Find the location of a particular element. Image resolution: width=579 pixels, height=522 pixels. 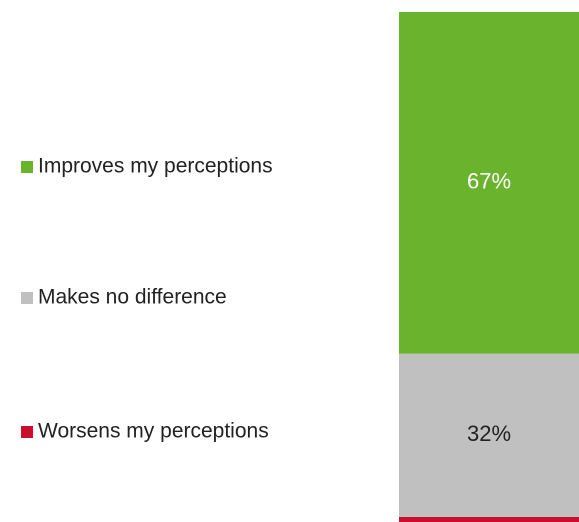

value-label: 32% is located at coordinates (489, 433).